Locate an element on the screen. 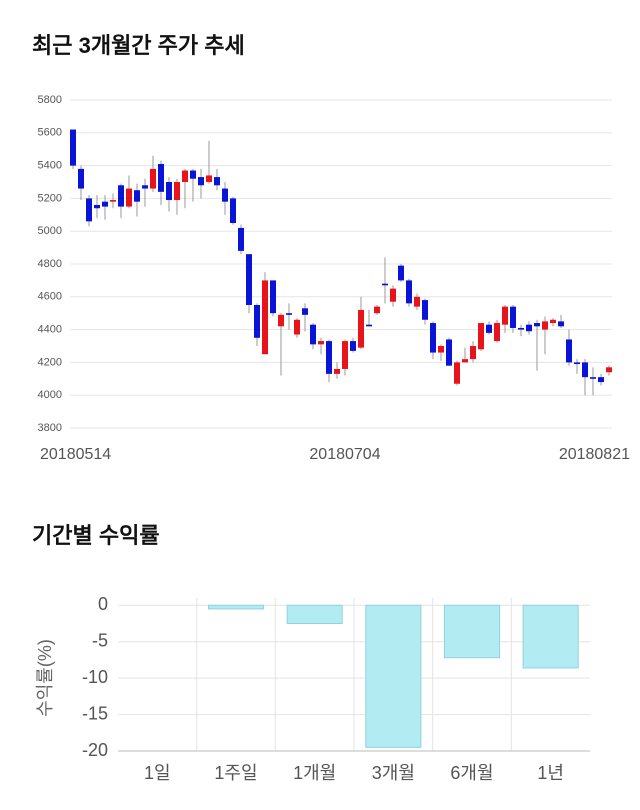  x-tick-label: 3개월 is located at coordinates (393, 773).